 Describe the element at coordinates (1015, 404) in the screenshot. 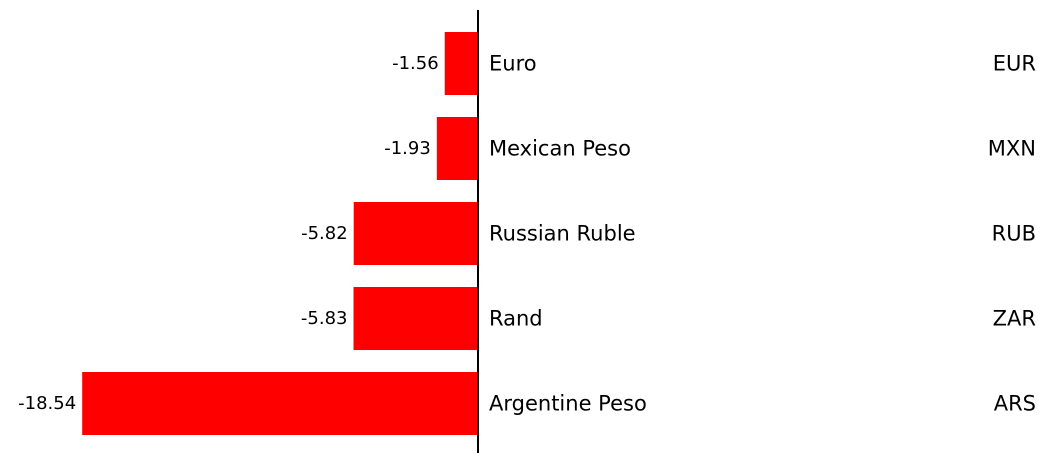

I see `currency-code-ars: ARS` at that location.